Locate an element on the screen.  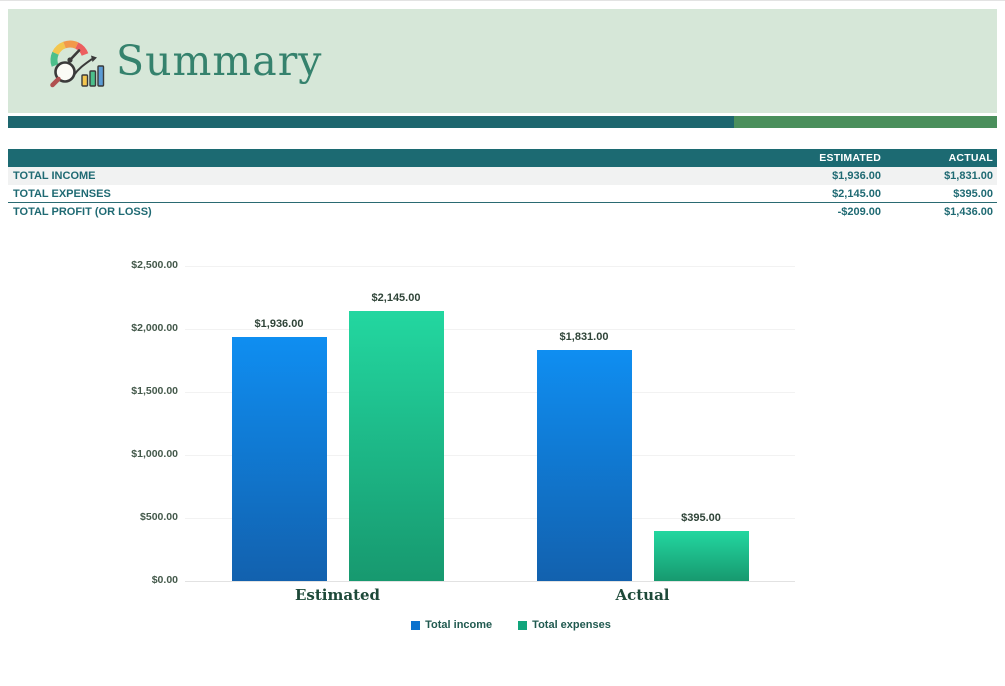
performance-gauge-icon is located at coordinates (77, 64).